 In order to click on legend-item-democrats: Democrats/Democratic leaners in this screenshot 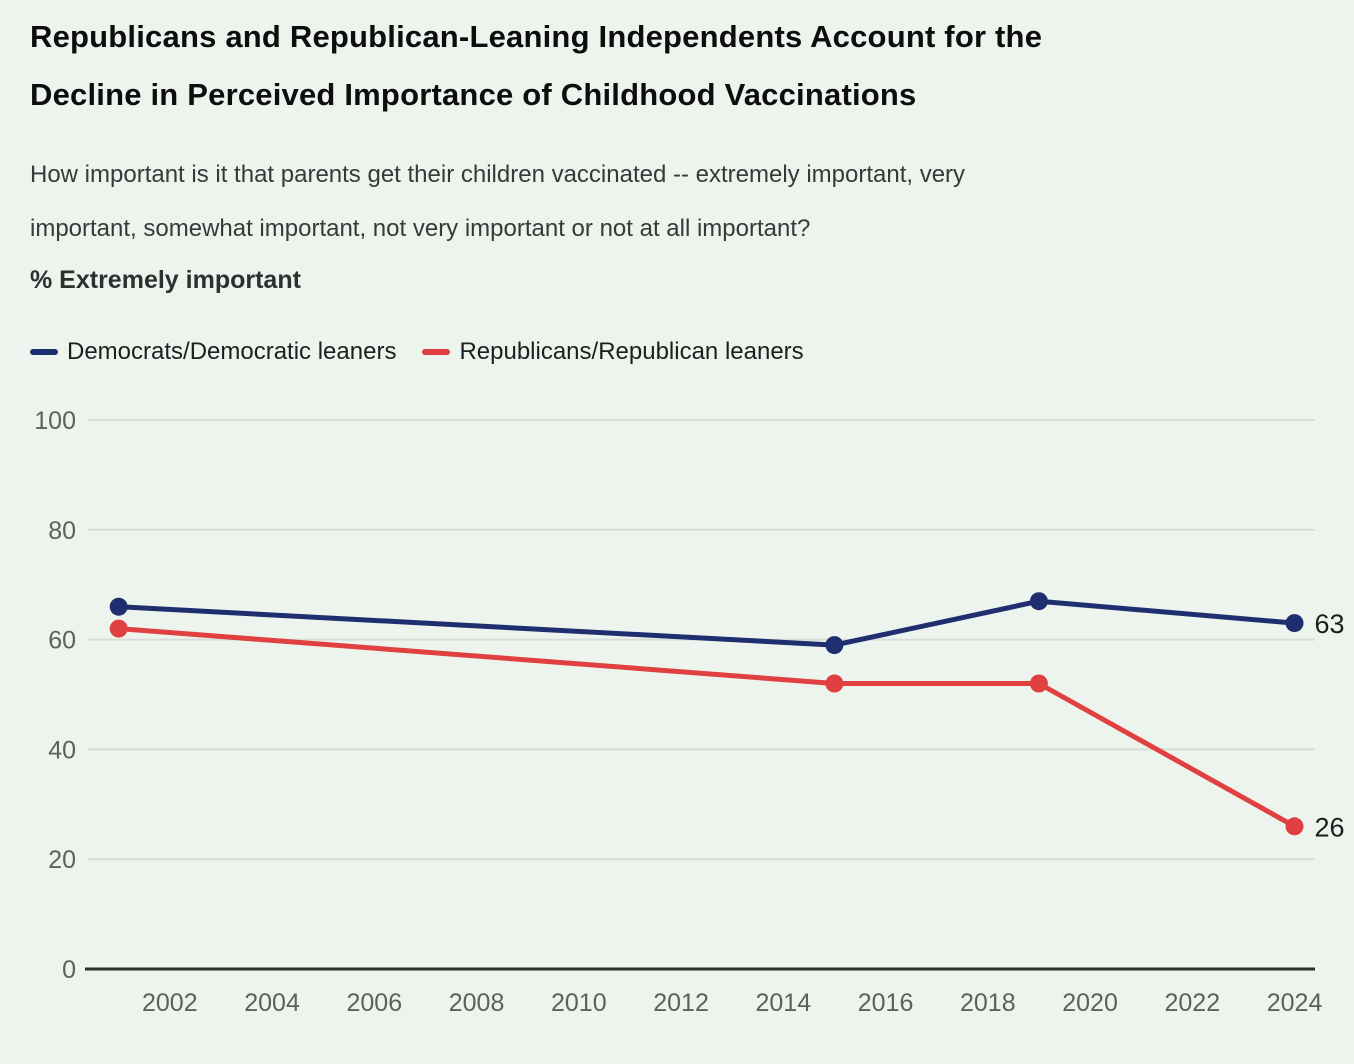, I will do `click(213, 352)`.